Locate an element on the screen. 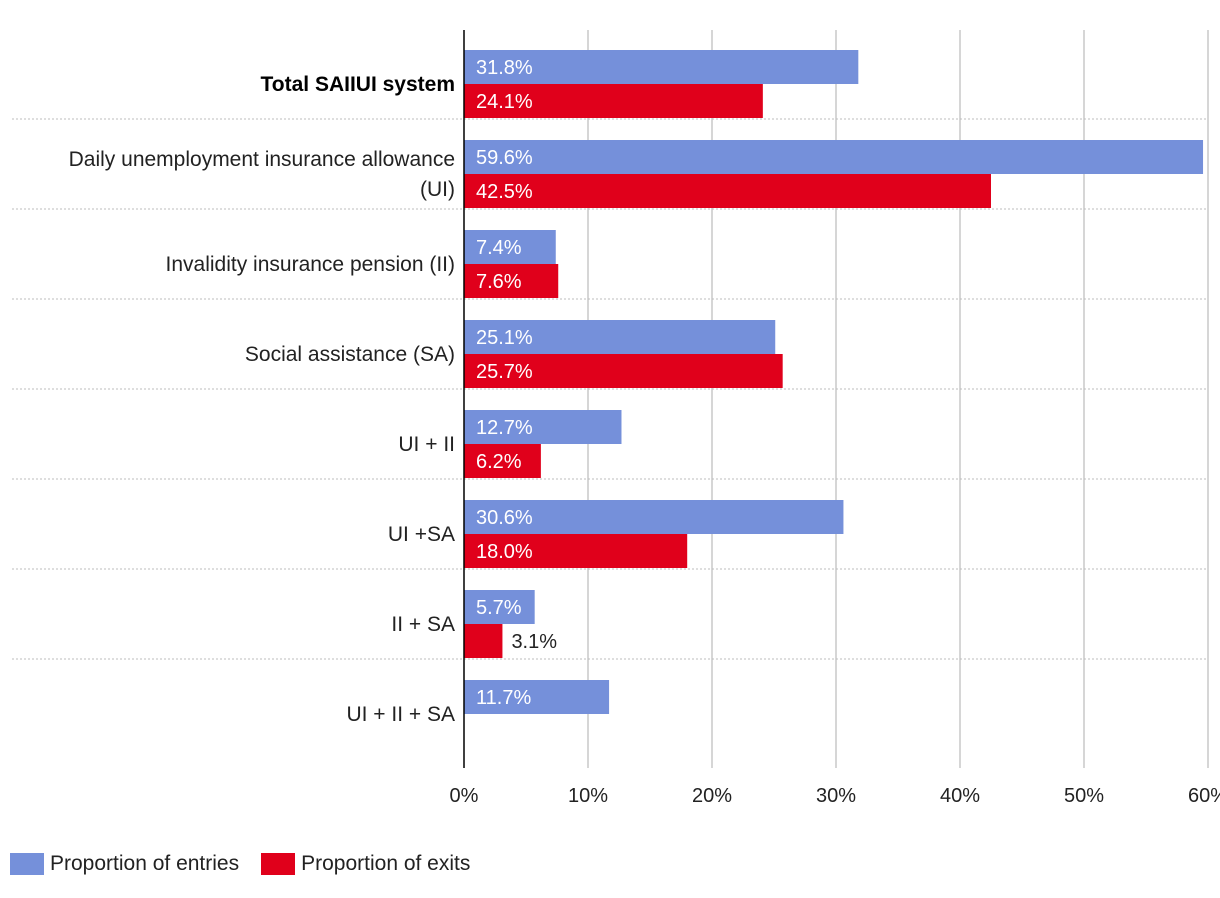 The width and height of the screenshot is (1220, 898). bar-value-label: 31.8% is located at coordinates (504, 68).